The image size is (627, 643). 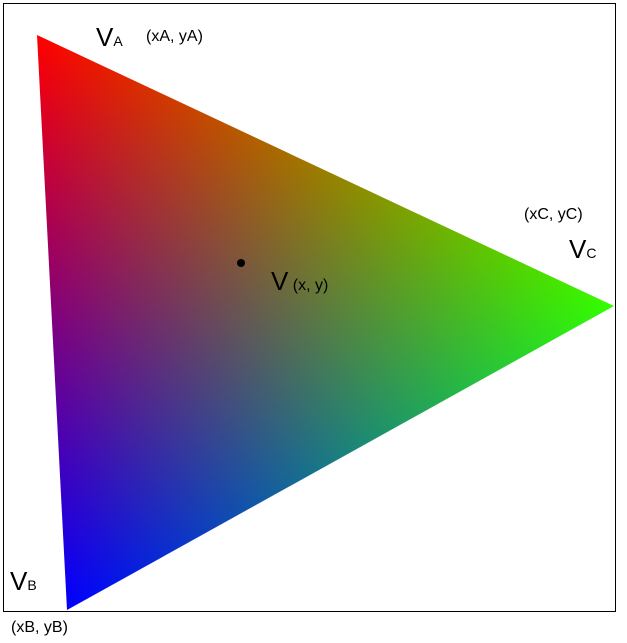 I want to click on interior-point-dot, so click(x=241, y=263).